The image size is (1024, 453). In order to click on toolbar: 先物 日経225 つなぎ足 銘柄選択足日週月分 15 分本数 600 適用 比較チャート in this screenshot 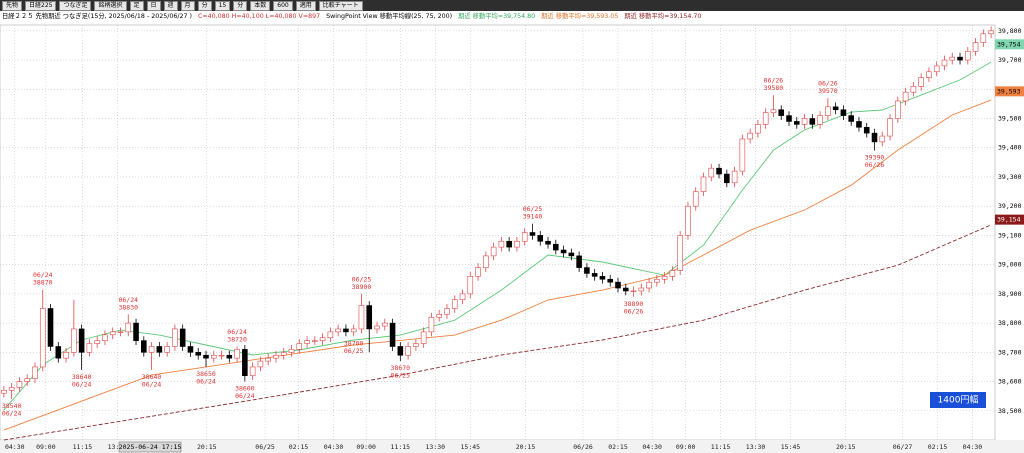, I will do `click(512, 5)`.